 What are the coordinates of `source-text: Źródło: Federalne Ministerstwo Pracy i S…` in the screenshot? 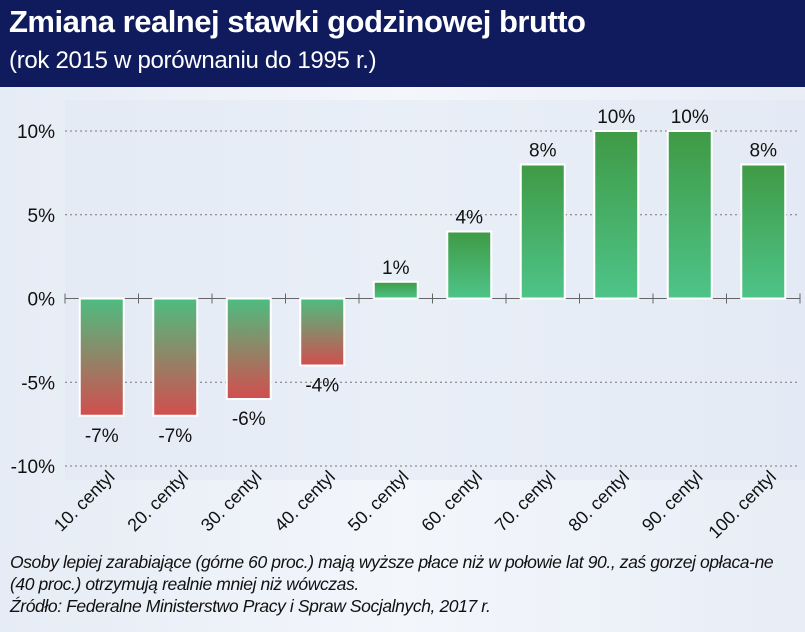 It's located at (250, 606).